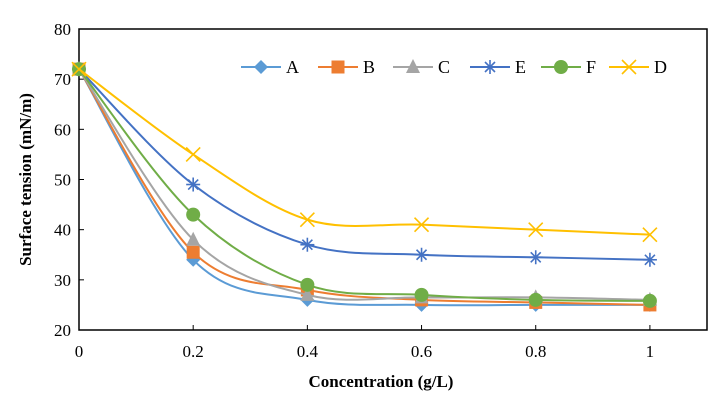 The image size is (724, 400). Describe the element at coordinates (62, 280) in the screenshot. I see `y-tick-label: 30` at that location.